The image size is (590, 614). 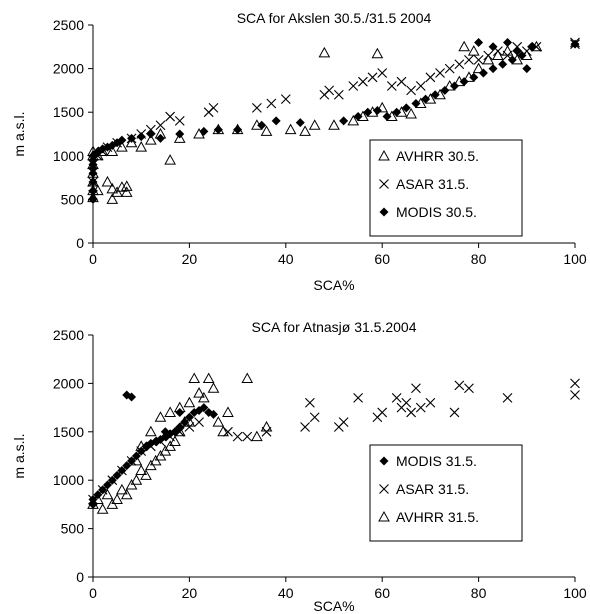 What do you see at coordinates (68, 480) in the screenshot?
I see `y-tick-label: 1000` at bounding box center [68, 480].